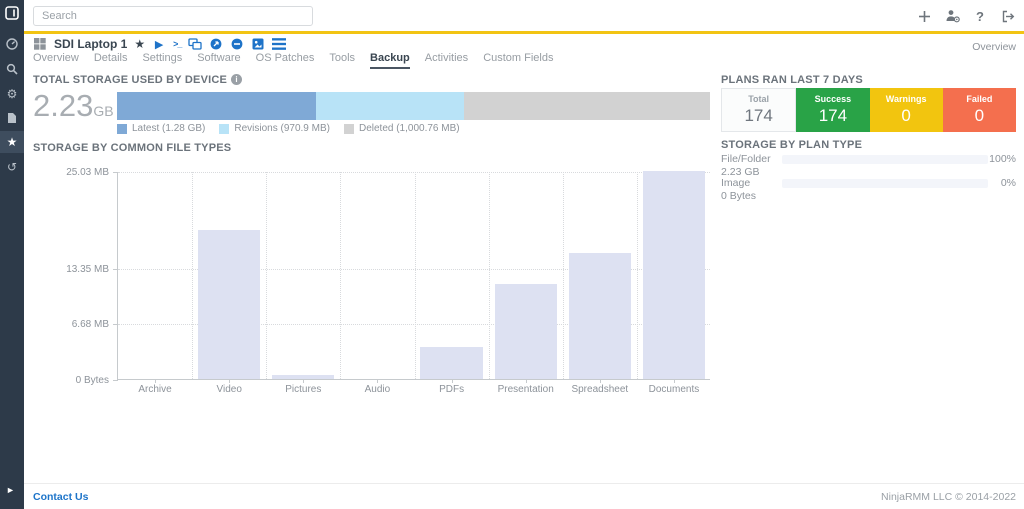 This screenshot has height=509, width=1024. Describe the element at coordinates (12, 167) in the screenshot. I see `history-icon: ↺` at that location.